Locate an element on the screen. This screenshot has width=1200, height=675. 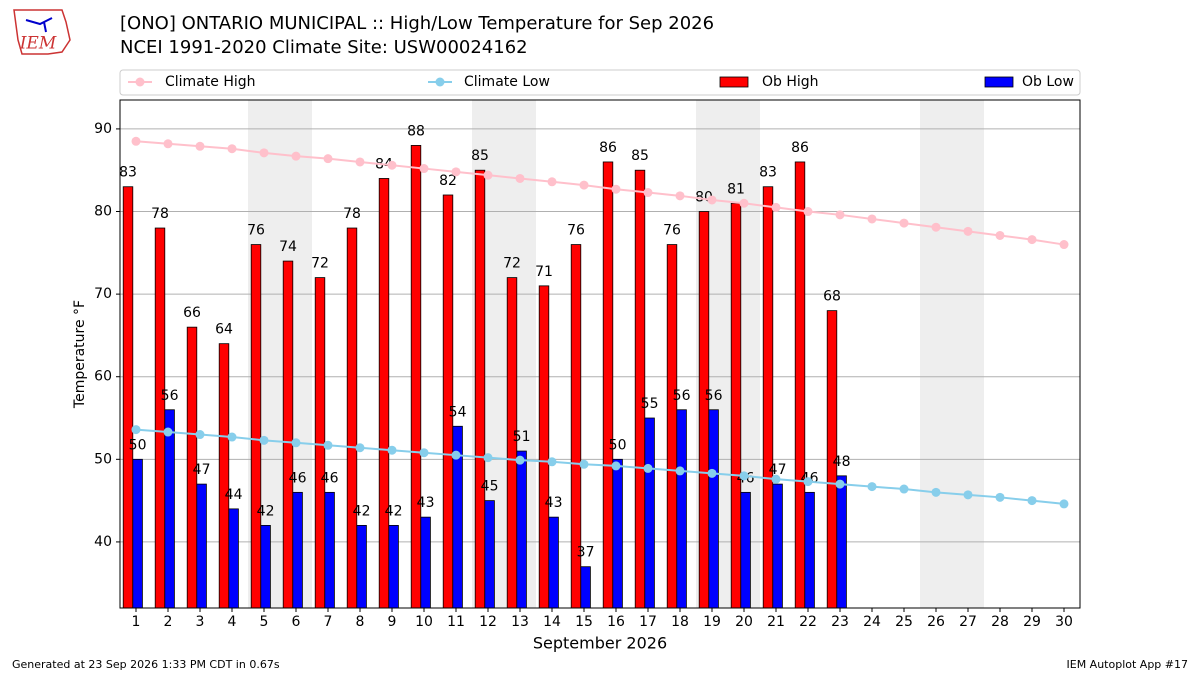
x-tick-label: 14 is located at coordinates (552, 622).